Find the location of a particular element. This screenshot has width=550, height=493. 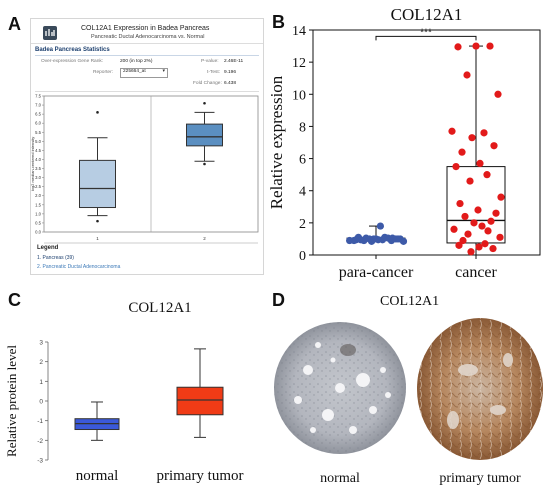

panel-a-header-divider is located at coordinates (147, 43).